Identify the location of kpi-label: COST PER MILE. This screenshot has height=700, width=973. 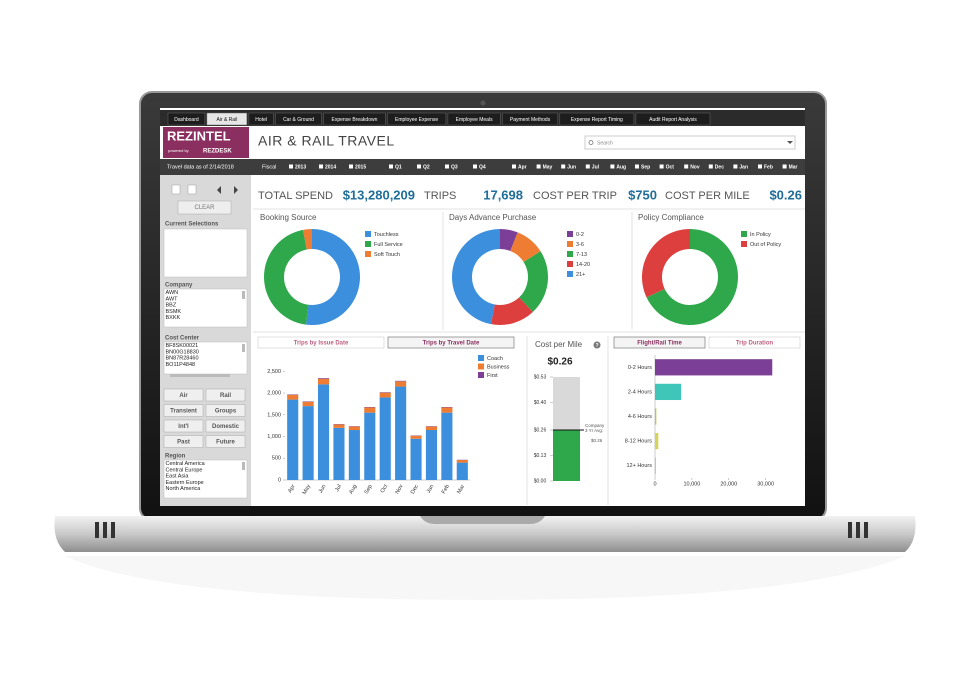
(707, 196).